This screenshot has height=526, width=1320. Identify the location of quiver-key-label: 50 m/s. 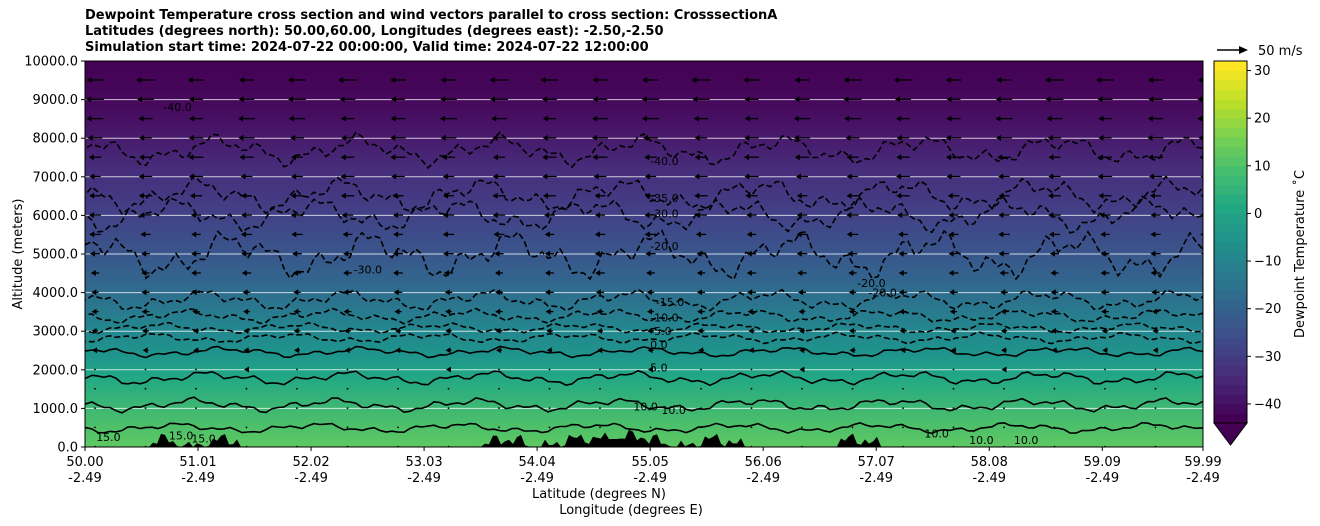
(1280, 51).